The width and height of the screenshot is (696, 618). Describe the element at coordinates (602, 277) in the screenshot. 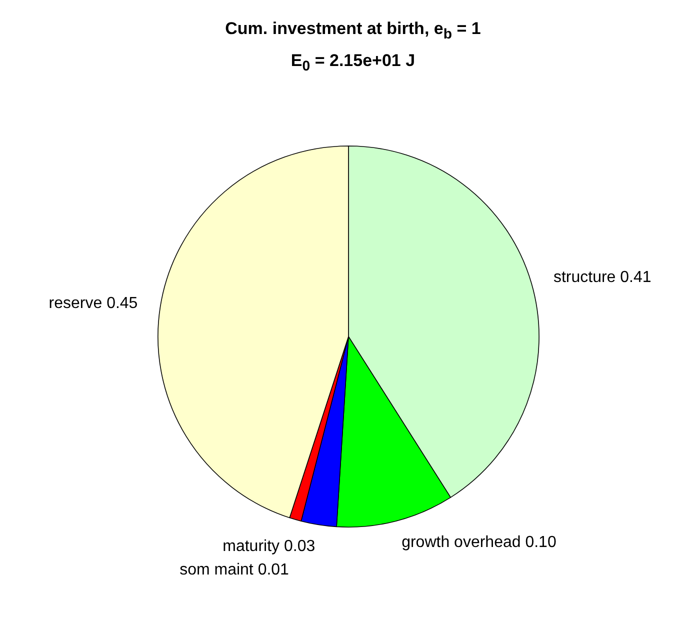

I see `slice-label: structure 0.41` at that location.